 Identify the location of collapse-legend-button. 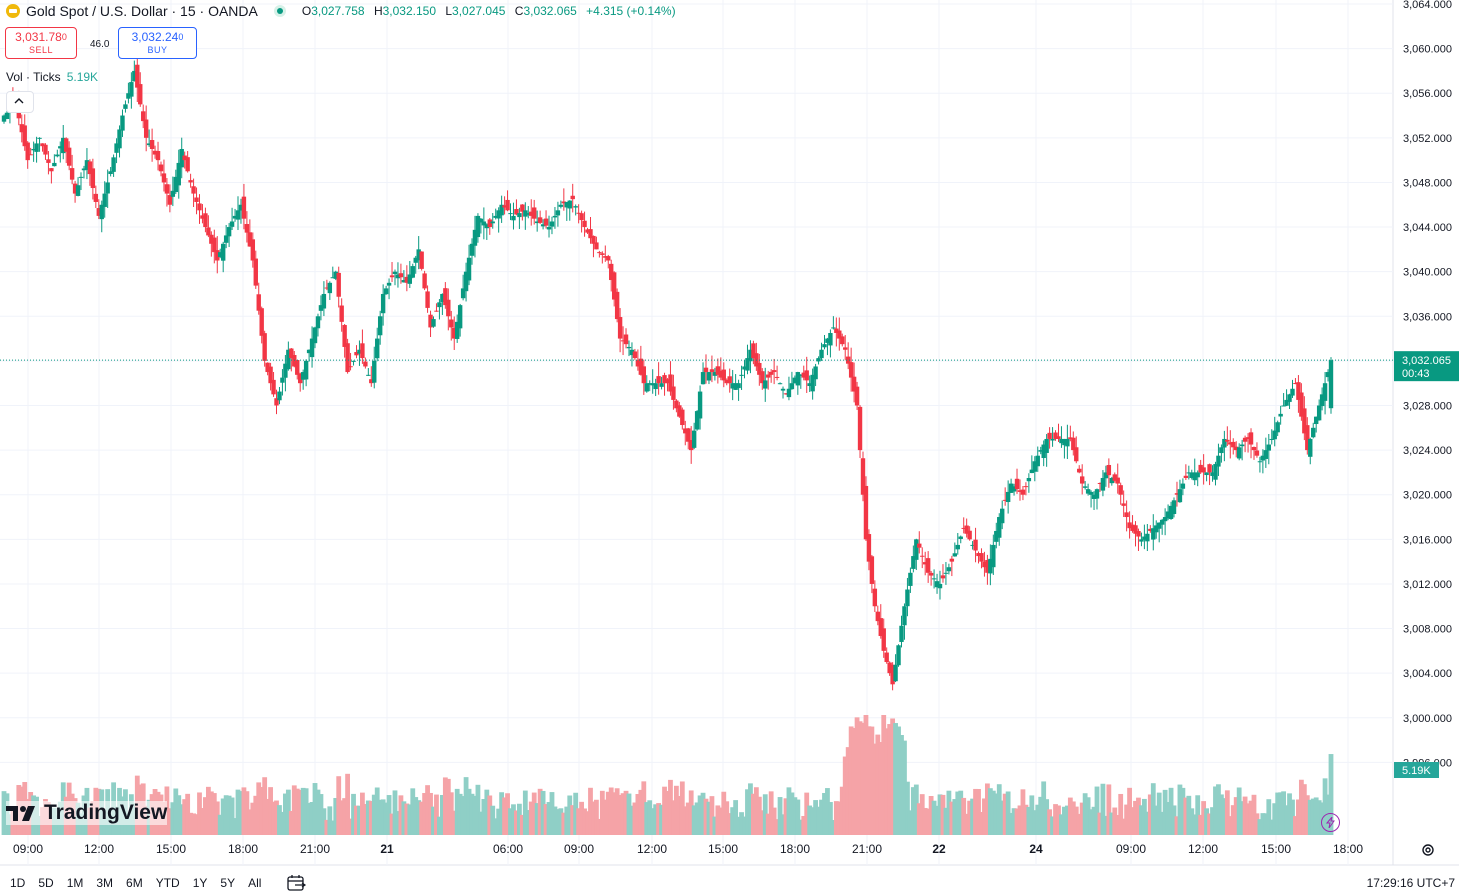
(20, 102).